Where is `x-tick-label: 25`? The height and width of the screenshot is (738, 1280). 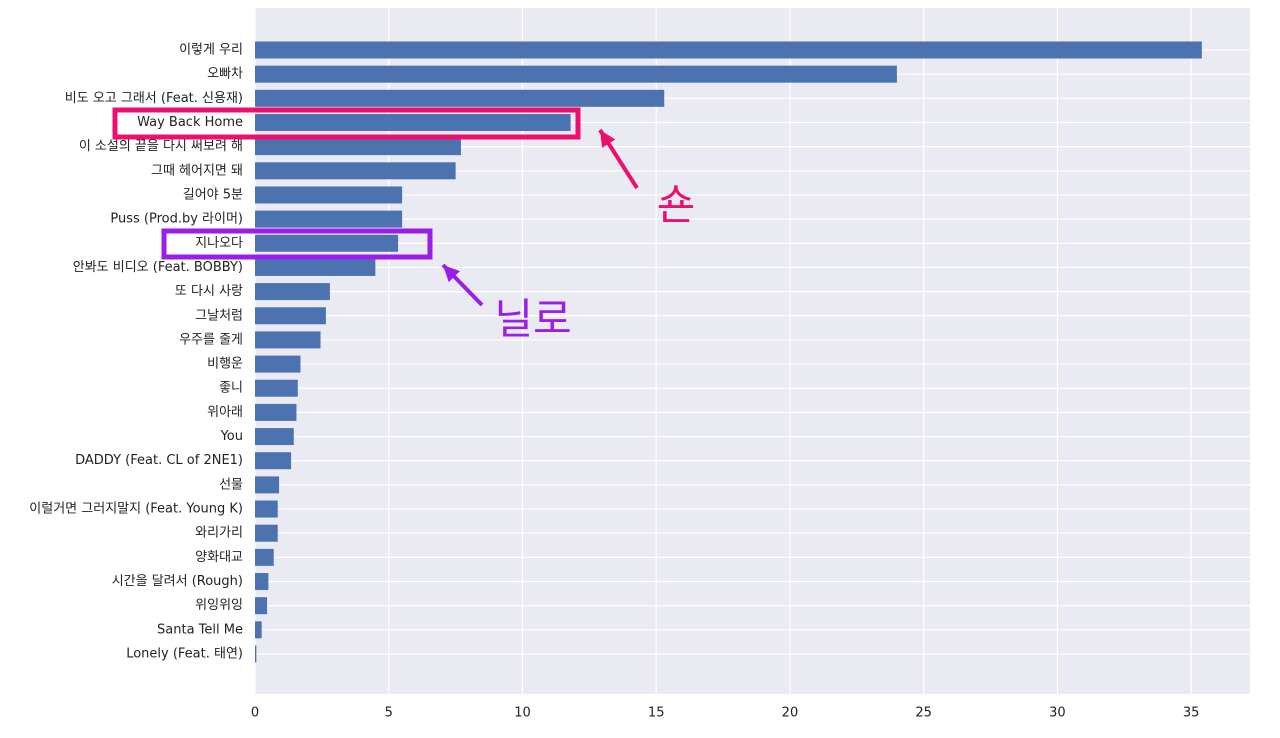
x-tick-label: 25 is located at coordinates (923, 713).